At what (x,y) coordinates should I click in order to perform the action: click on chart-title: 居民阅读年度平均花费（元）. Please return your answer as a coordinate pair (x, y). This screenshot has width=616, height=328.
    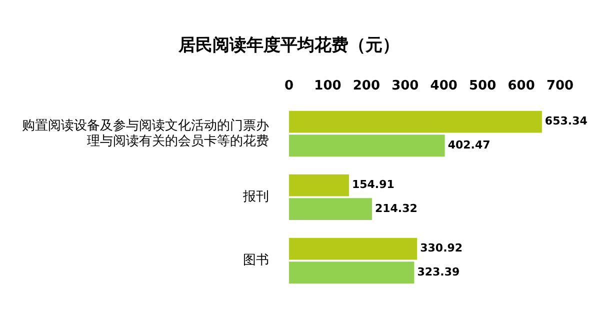
    Looking at the image, I should click on (289, 46).